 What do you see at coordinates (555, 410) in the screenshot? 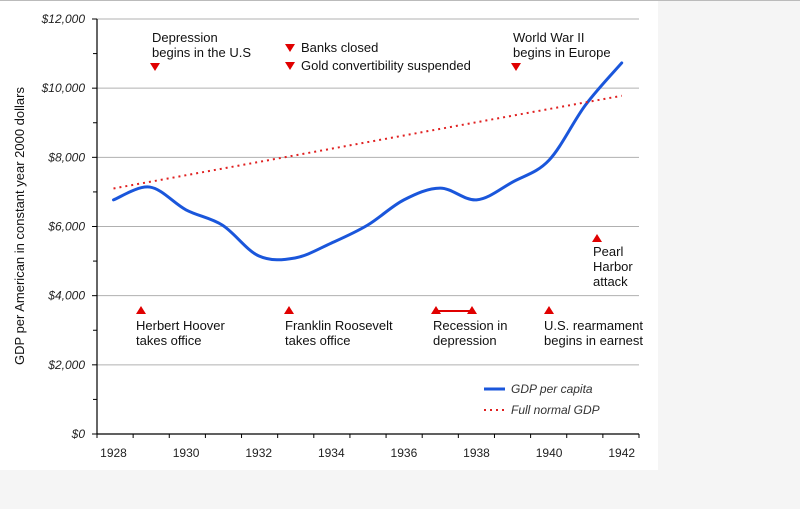
I see `legend-label: Full normal GDP` at bounding box center [555, 410].